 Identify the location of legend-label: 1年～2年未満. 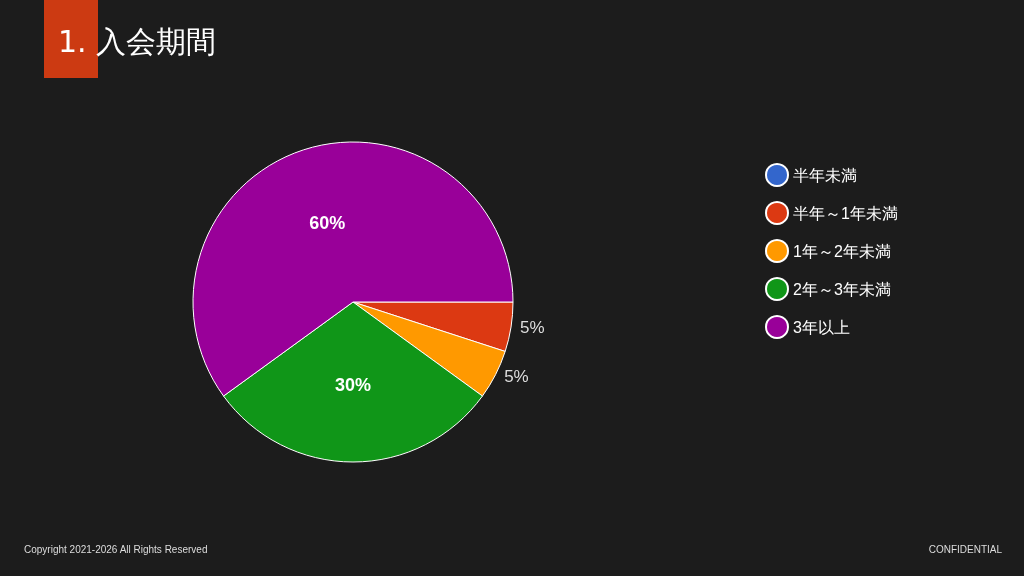
(842, 251).